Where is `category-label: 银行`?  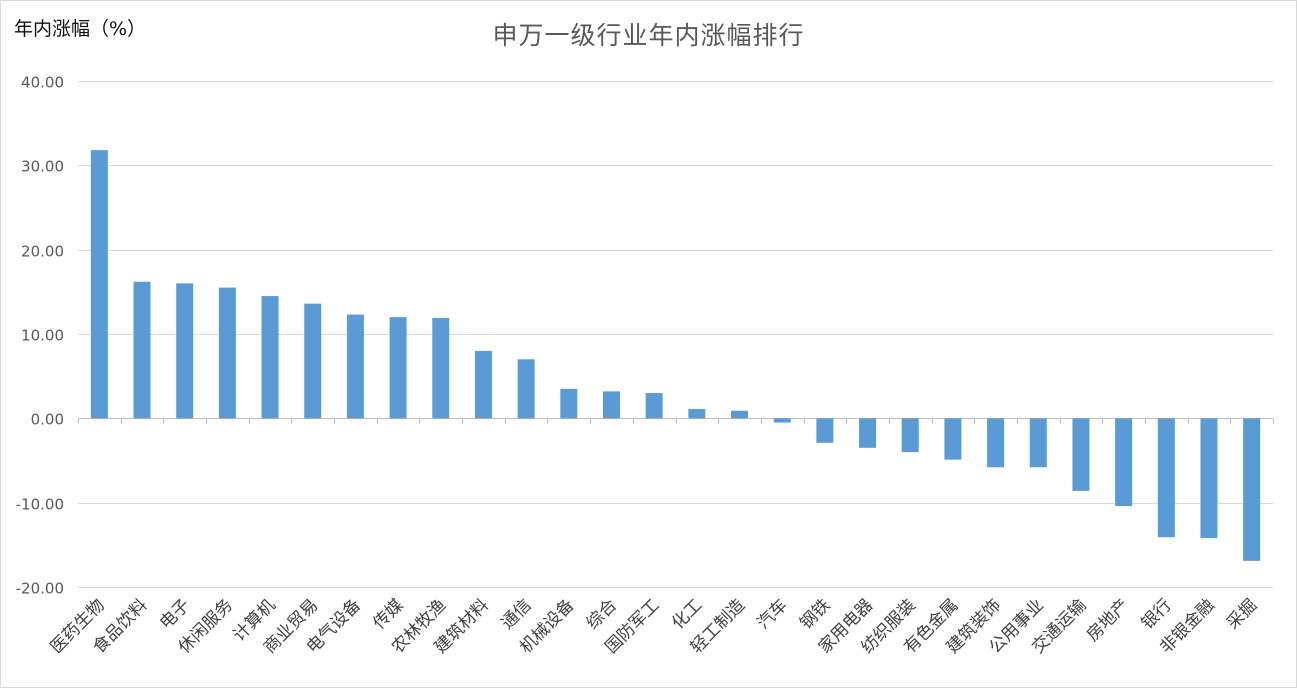
category-label: 银行 is located at coordinates (1157, 614).